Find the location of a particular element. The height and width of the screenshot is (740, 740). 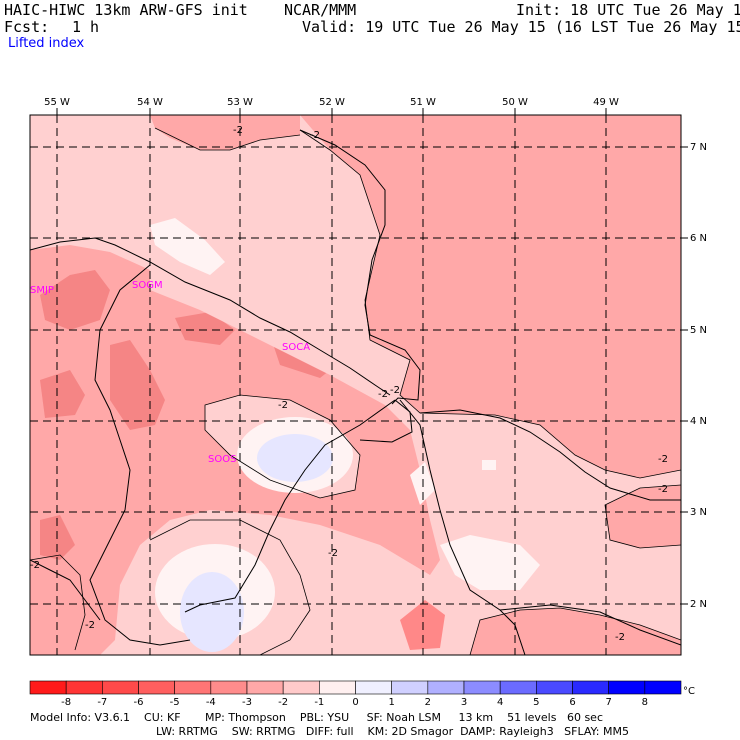

station-label: SOGM is located at coordinates (147, 285).